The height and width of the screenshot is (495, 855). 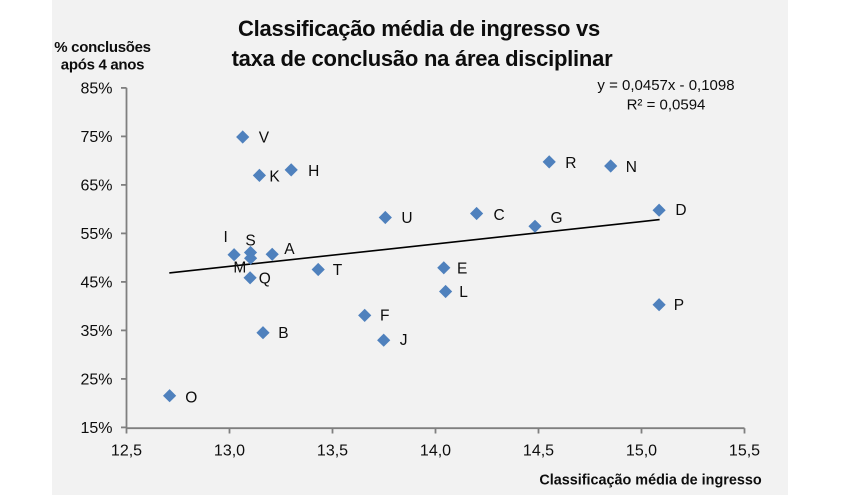 What do you see at coordinates (650, 481) in the screenshot?
I see `svg-text:Classificação média de ingress: Classificação média de ingresso` at bounding box center [650, 481].